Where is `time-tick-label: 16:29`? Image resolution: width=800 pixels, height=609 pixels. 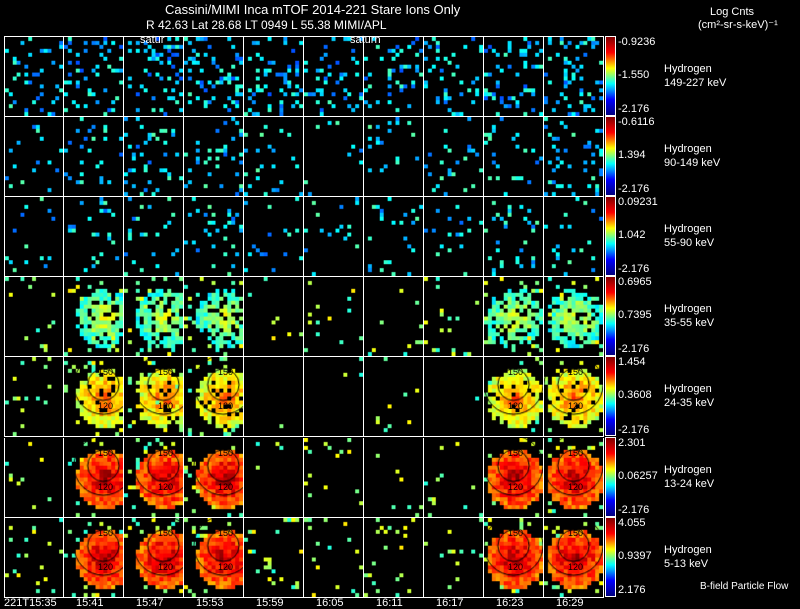 time-tick-label: 16:29 is located at coordinates (570, 603).